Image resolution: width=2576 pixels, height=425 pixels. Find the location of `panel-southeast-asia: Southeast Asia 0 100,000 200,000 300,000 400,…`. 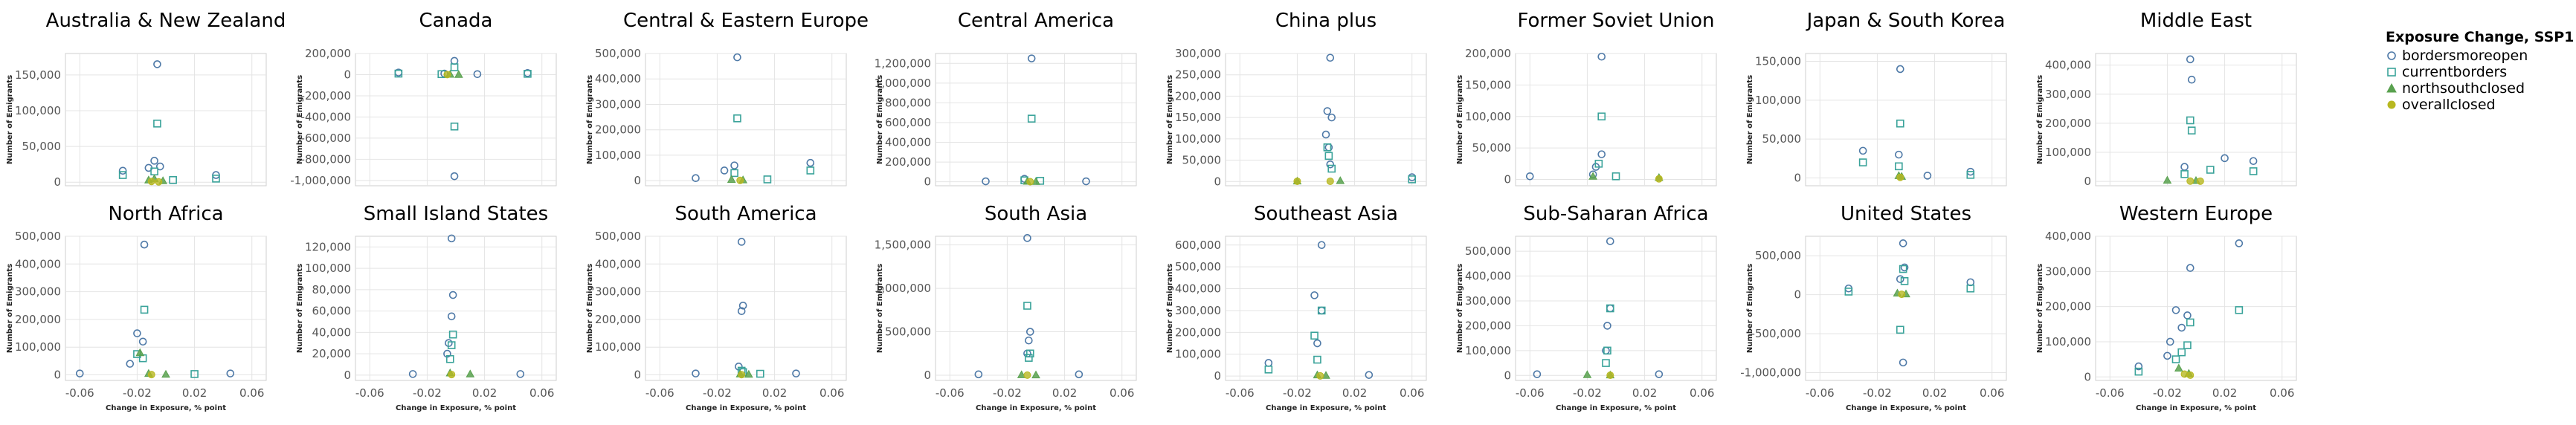

panel-southeast-asia: Southeast Asia 0 100,000 200,000 300,000 400,… is located at coordinates (1296, 307).